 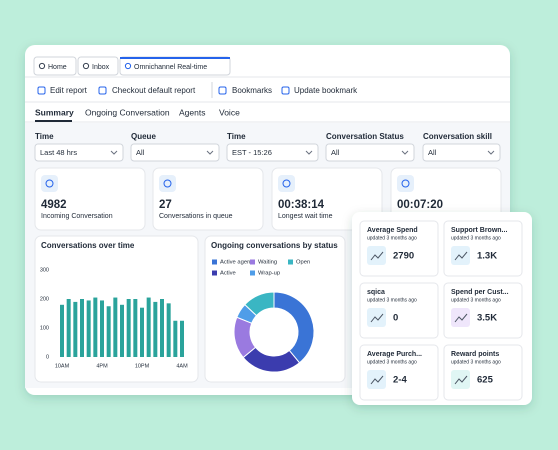 I want to click on metric-title: sqica, so click(x=376, y=292).